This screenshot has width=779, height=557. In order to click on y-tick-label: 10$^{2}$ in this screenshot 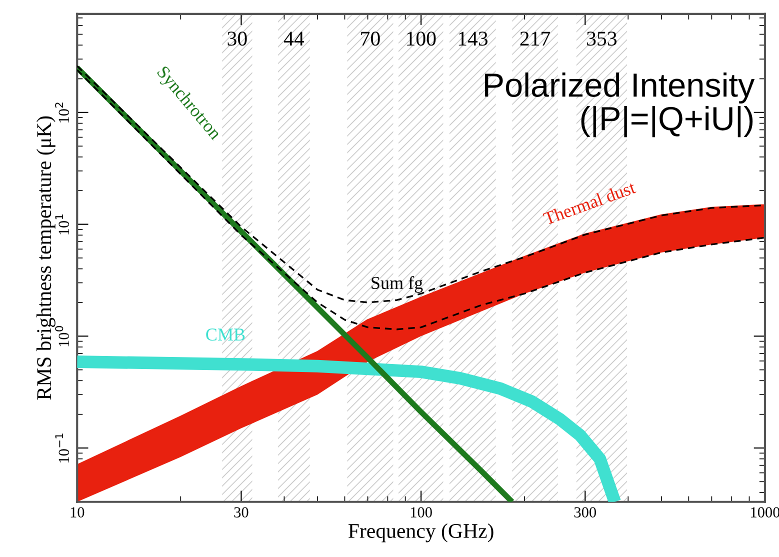, I will do `click(62, 112)`.